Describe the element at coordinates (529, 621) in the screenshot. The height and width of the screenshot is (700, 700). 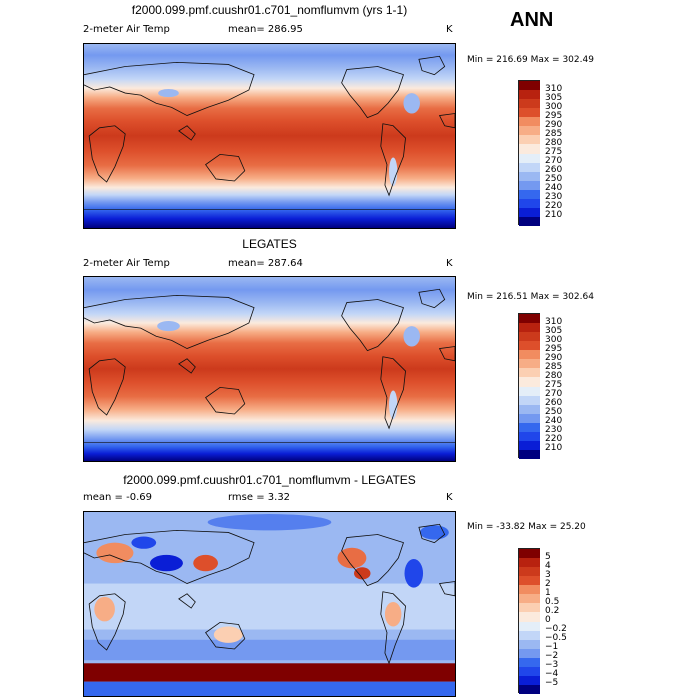
I see `panel-3-colorbar-box` at that location.